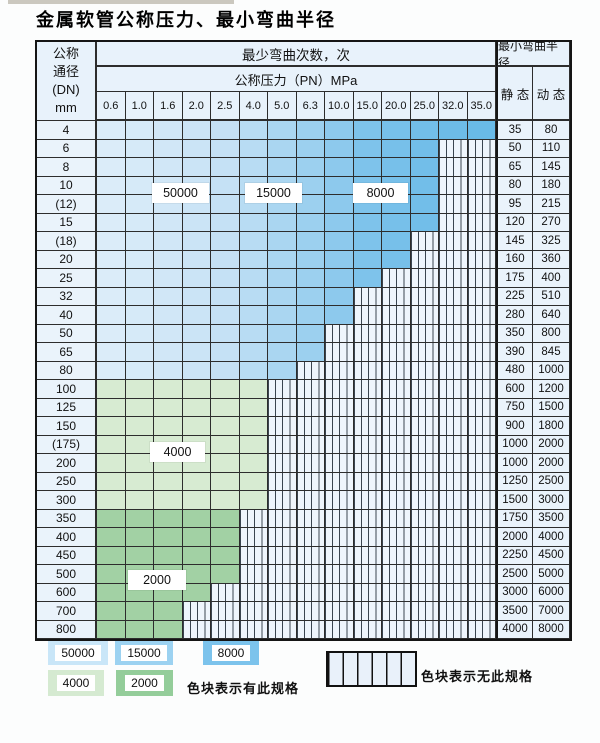 The height and width of the screenshot is (743, 600). What do you see at coordinates (551, 94) in the screenshot?
I see `dynamic-header: 动 态` at bounding box center [551, 94].